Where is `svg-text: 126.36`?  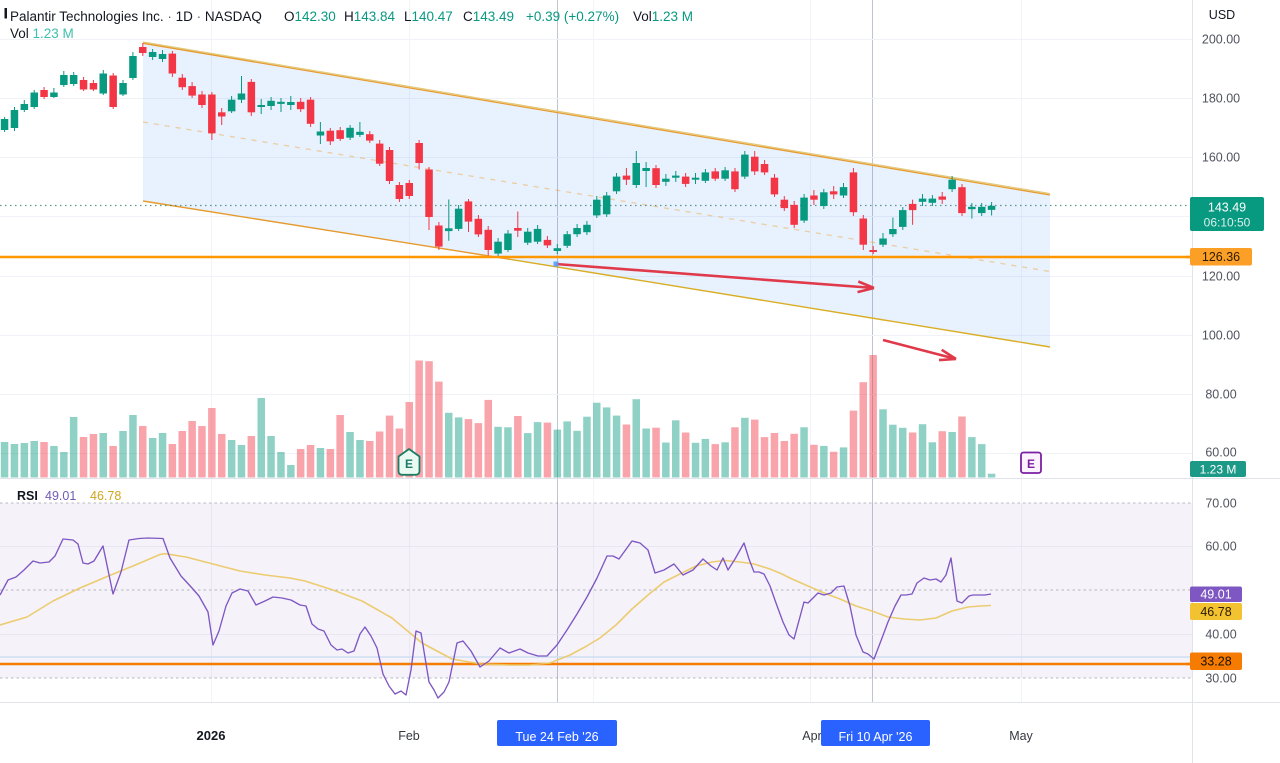 svg-text: 126.36 is located at coordinates (1221, 257).